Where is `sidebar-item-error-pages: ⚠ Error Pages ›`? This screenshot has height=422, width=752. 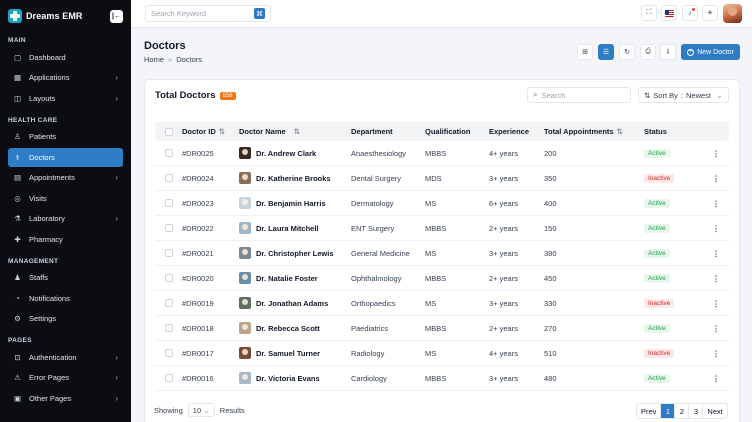 sidebar-item-error-pages: ⚠ Error Pages › is located at coordinates (65, 377).